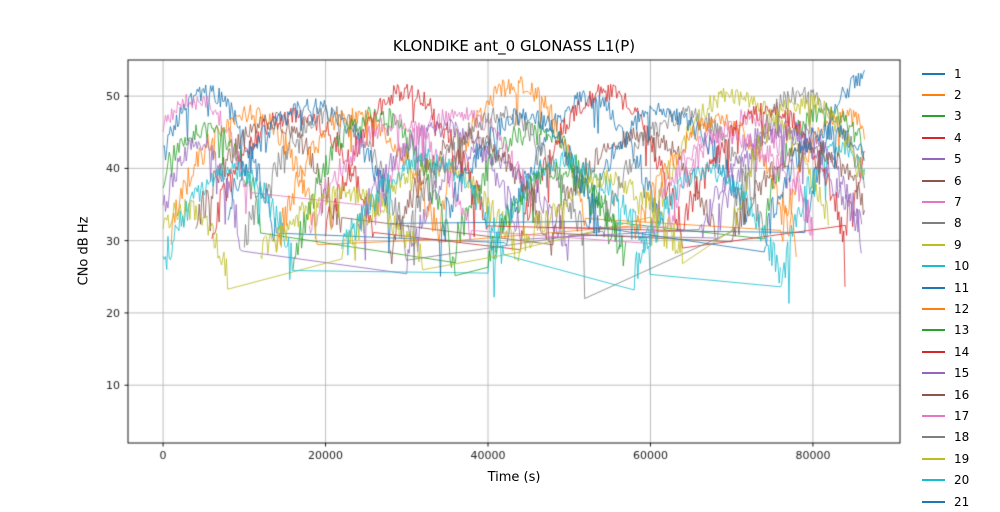 The width and height of the screenshot is (1000, 512). I want to click on legend-label: 8, so click(958, 223).